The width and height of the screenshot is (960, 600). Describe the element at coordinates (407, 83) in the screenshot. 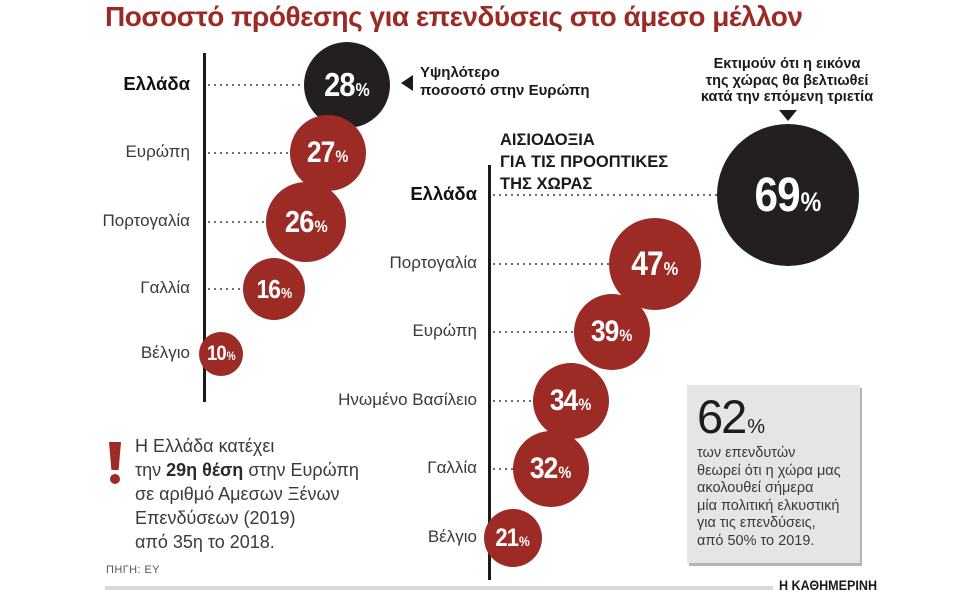

I see `arrow-left-icon` at that location.